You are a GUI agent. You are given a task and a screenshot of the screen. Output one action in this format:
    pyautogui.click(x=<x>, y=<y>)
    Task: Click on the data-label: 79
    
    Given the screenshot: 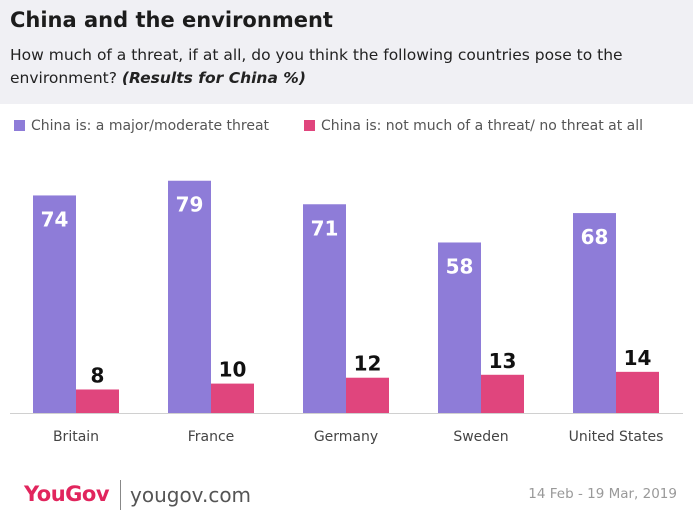 What is the action you would take?
    pyautogui.click(x=190, y=205)
    